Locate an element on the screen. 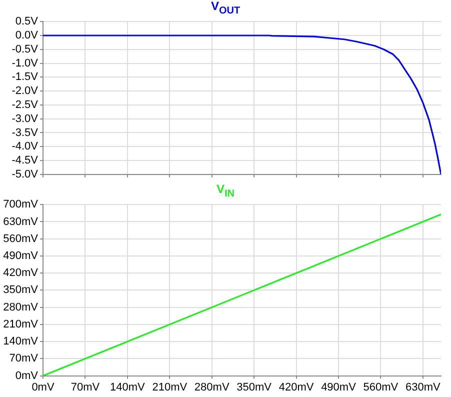 Image resolution: width=451 pixels, height=397 pixels. chart-title: V$_{OUT}$ is located at coordinates (226, 8).